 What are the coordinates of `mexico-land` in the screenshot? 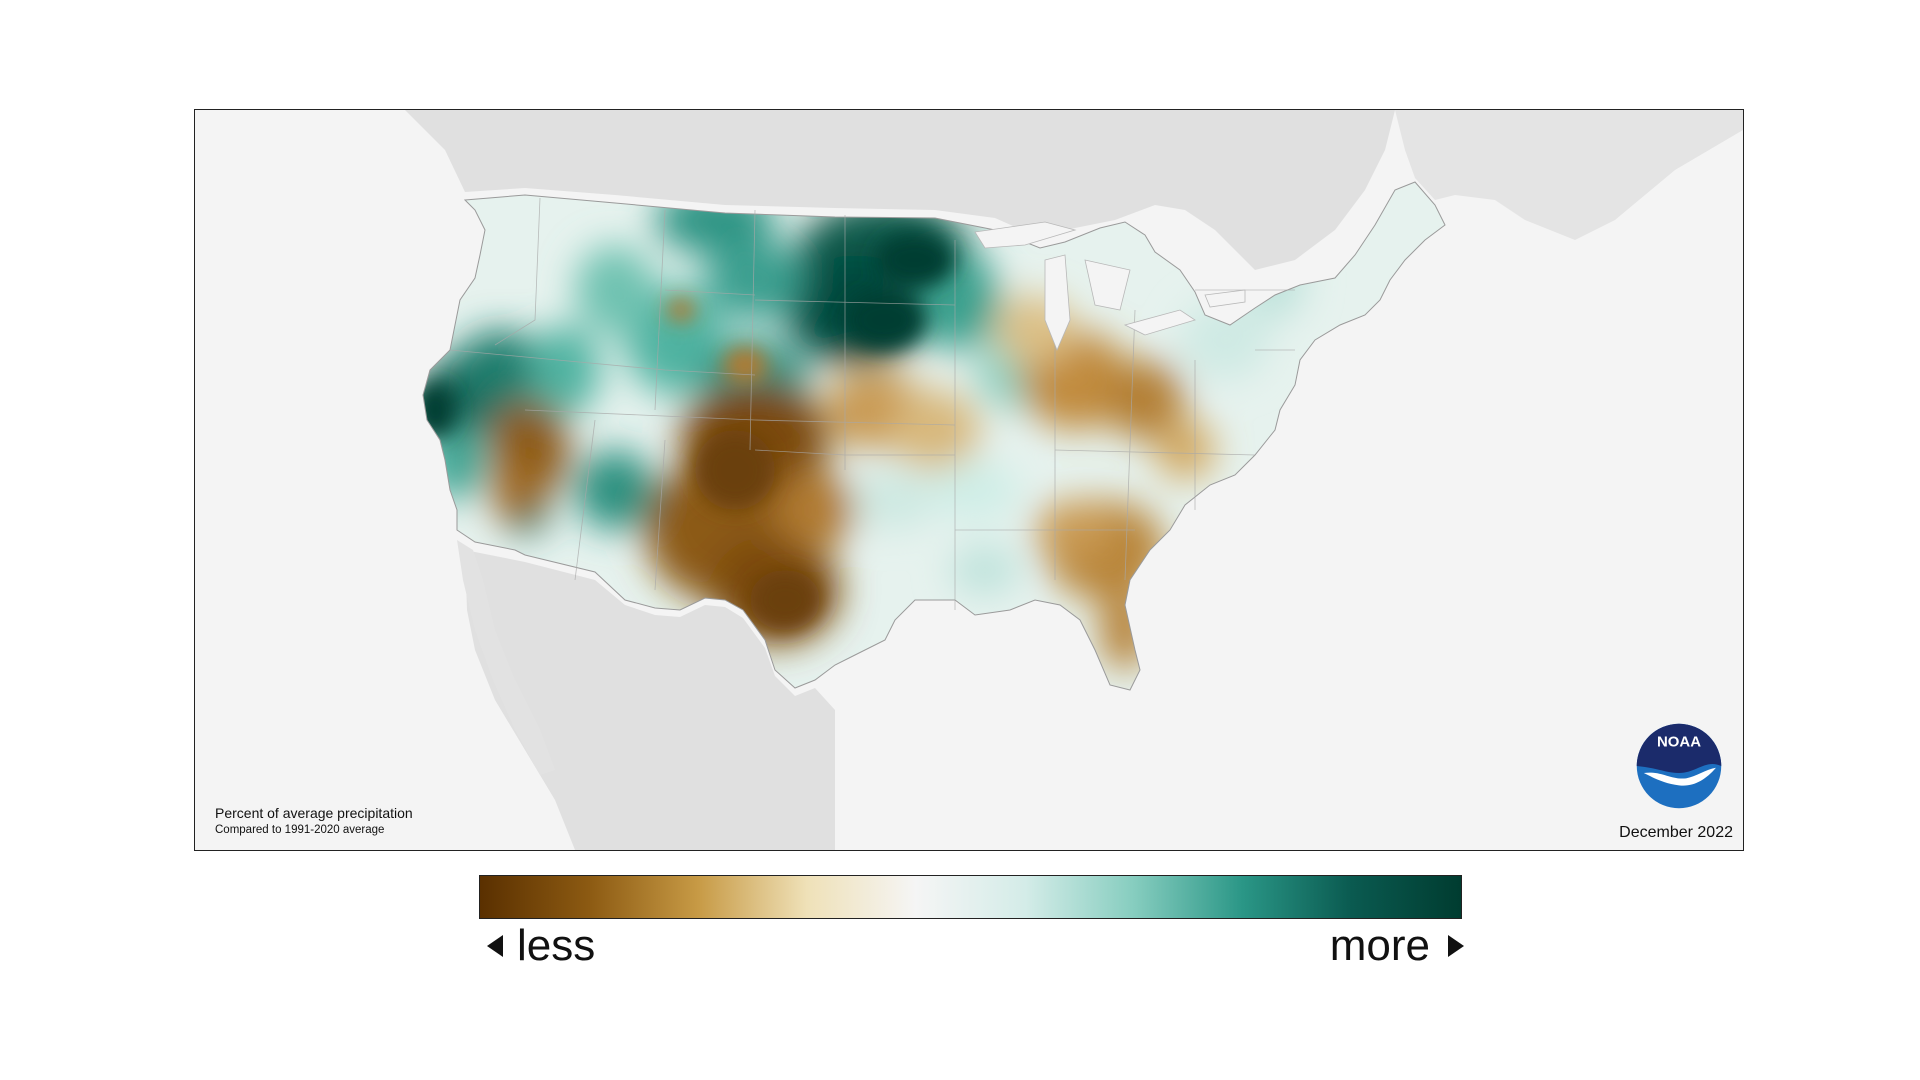 It's located at (650, 700).